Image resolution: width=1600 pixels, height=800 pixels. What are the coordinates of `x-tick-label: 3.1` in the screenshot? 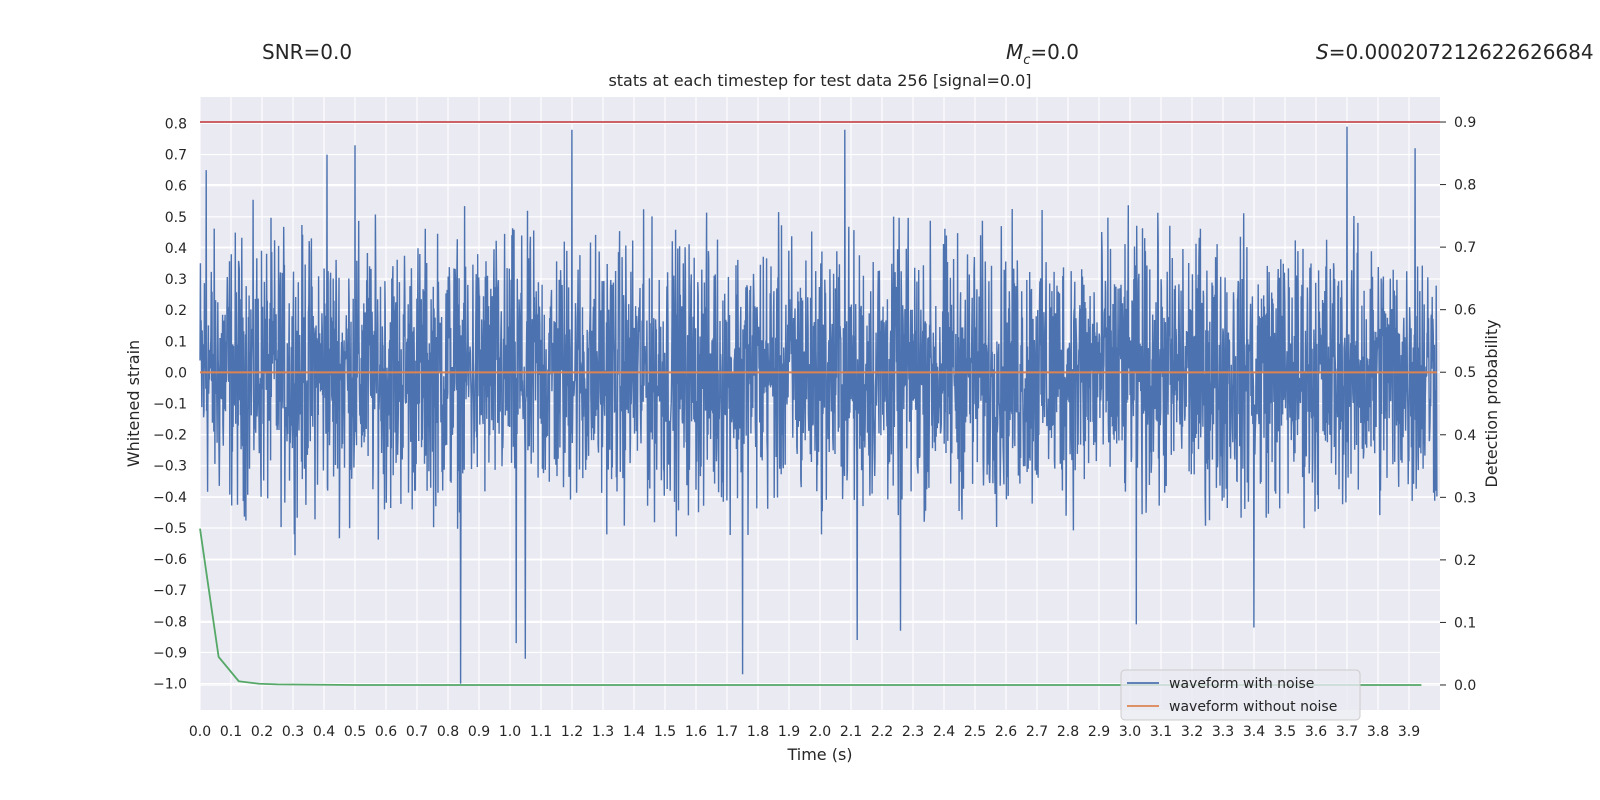 It's located at (1161, 732).